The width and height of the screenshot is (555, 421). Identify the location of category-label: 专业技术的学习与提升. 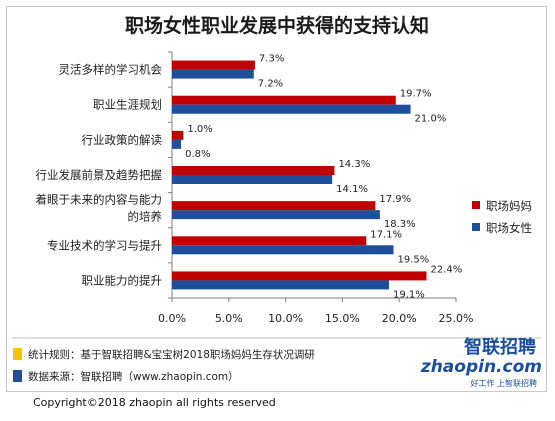
(104, 245).